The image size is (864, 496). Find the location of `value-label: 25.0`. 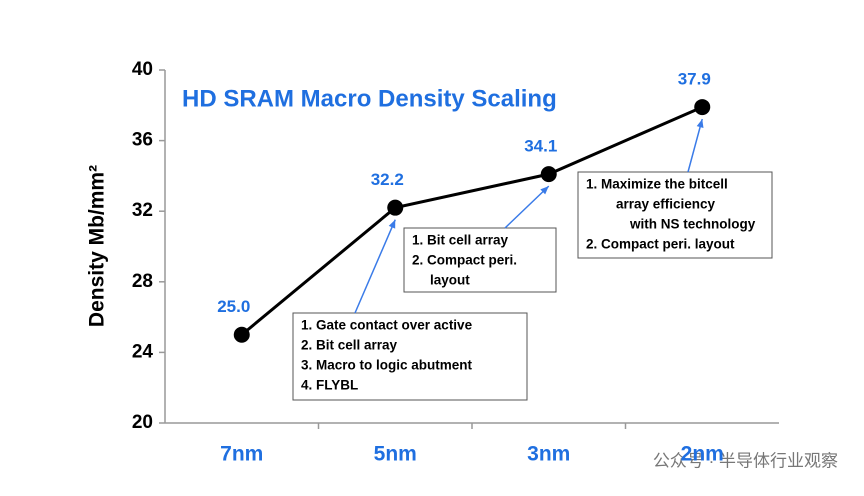

value-label: 25.0 is located at coordinates (233, 306).